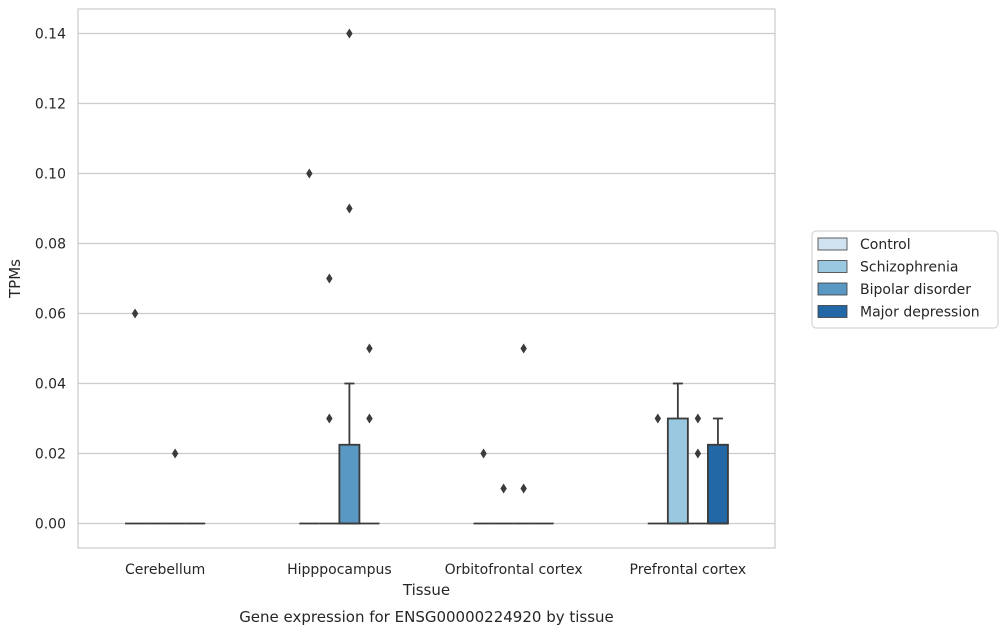 This screenshot has height=634, width=1007. What do you see at coordinates (339, 570) in the screenshot?
I see `x-tick-label: Hipppocampus` at bounding box center [339, 570].